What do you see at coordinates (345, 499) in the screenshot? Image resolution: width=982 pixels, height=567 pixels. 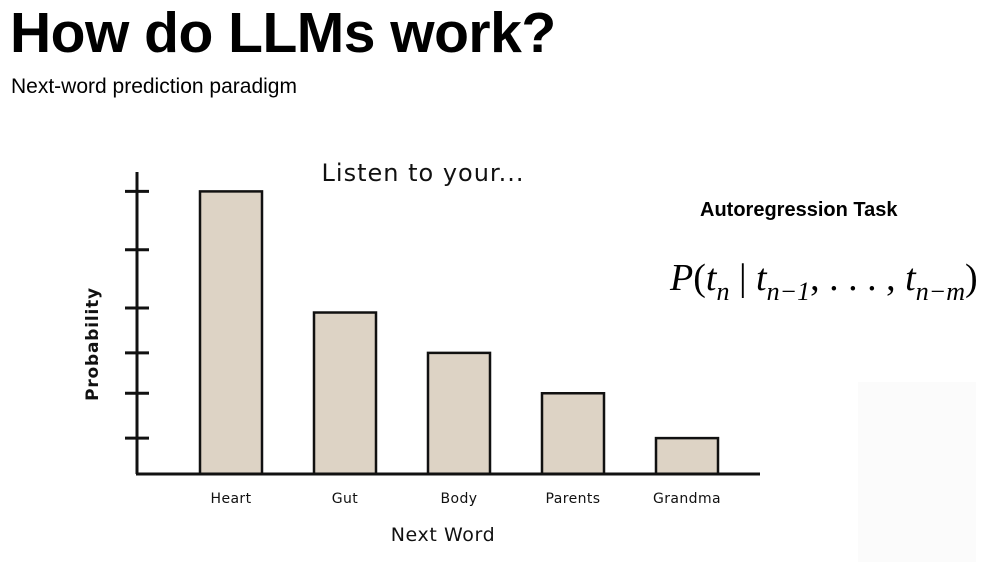 I see `x-tick-label: Gut` at bounding box center [345, 499].